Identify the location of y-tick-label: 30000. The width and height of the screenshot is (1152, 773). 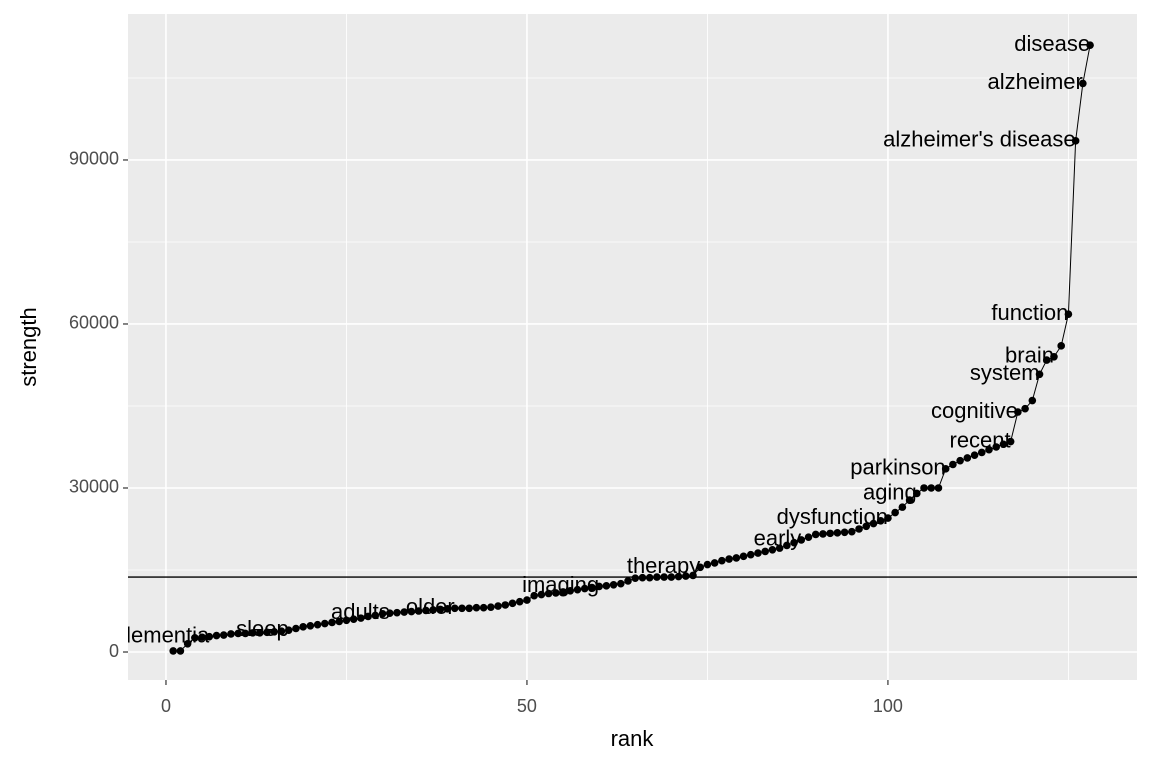
(94, 487).